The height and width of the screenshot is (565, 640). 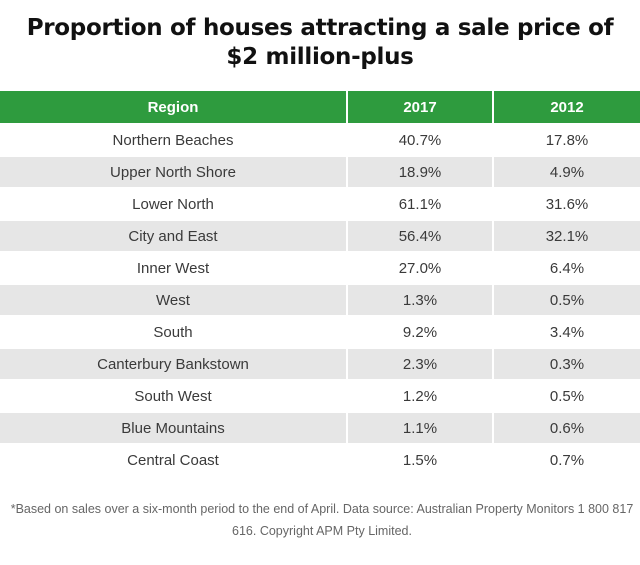 What do you see at coordinates (420, 203) in the screenshot?
I see `value-2017-cell: 61.1%` at bounding box center [420, 203].